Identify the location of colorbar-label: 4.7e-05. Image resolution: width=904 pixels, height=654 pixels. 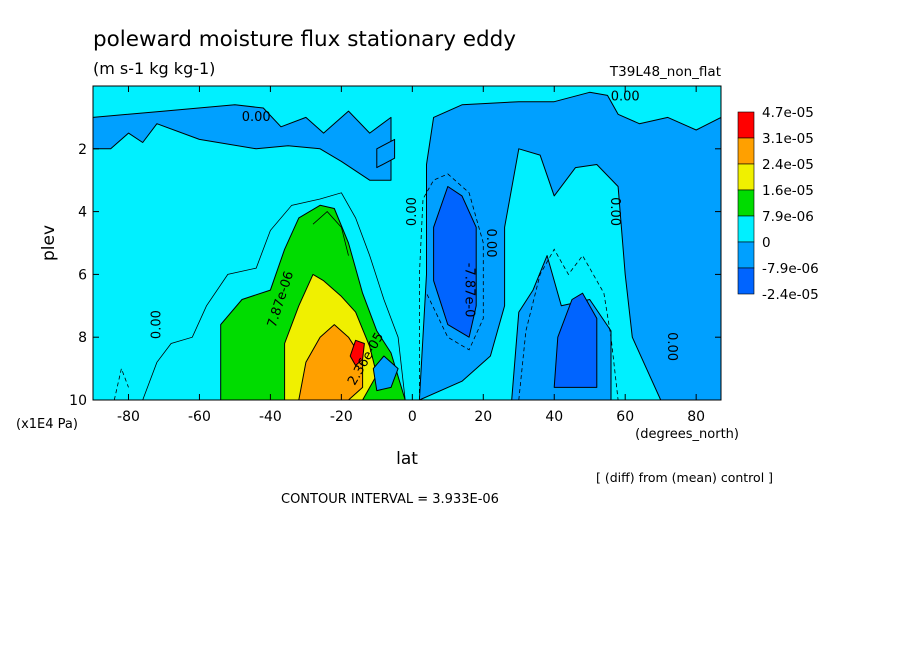
(788, 113).